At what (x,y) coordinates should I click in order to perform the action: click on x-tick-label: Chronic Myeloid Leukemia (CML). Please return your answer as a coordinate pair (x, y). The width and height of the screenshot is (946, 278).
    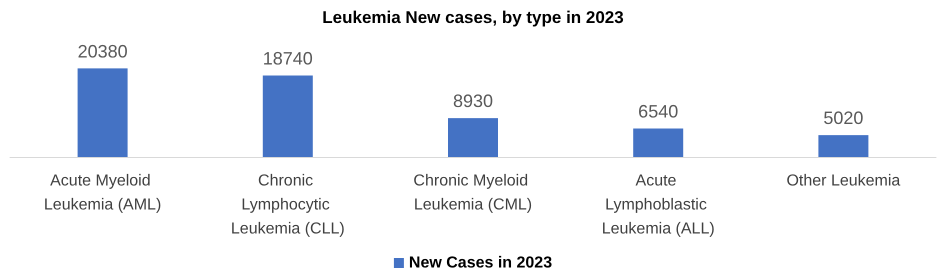
    Looking at the image, I should click on (473, 193).